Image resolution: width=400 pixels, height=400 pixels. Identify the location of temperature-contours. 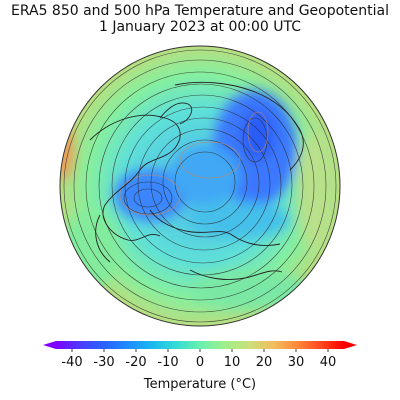
(194, 163).